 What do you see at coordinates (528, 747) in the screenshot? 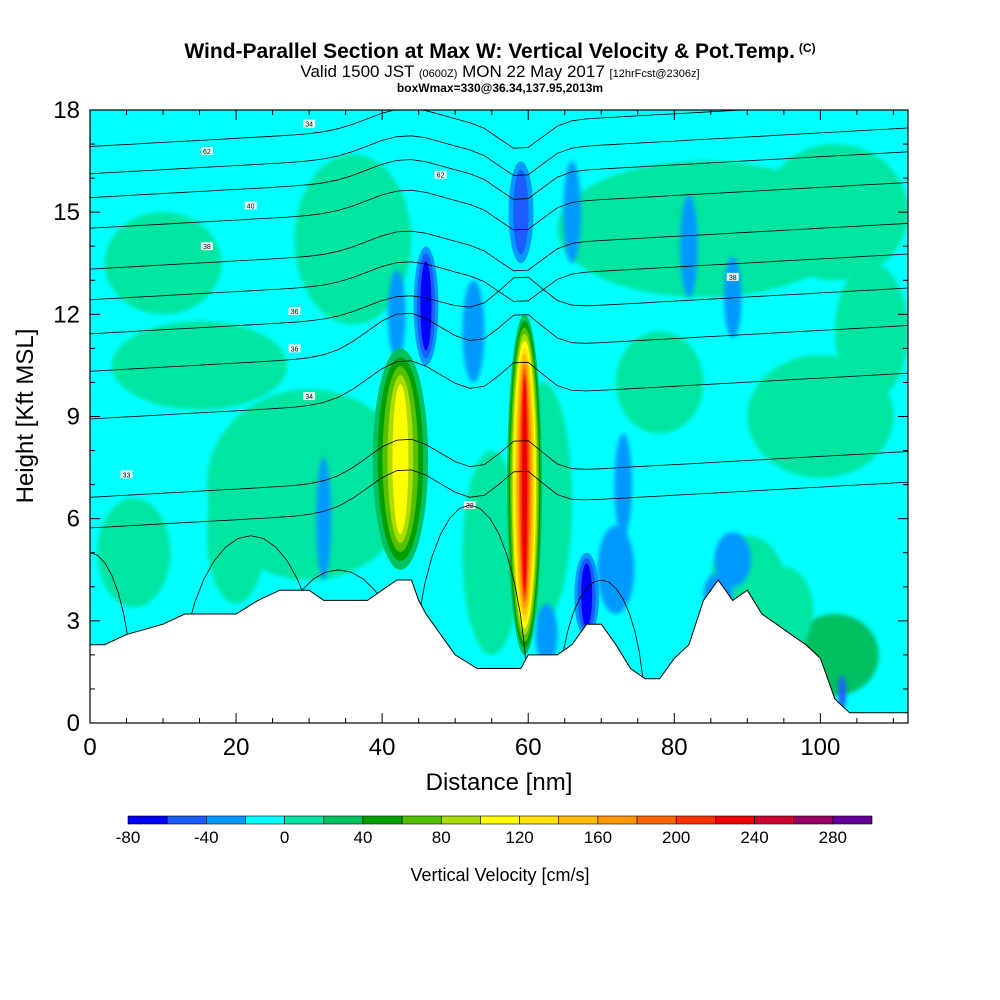
I see `x-tick-label: 60` at bounding box center [528, 747].